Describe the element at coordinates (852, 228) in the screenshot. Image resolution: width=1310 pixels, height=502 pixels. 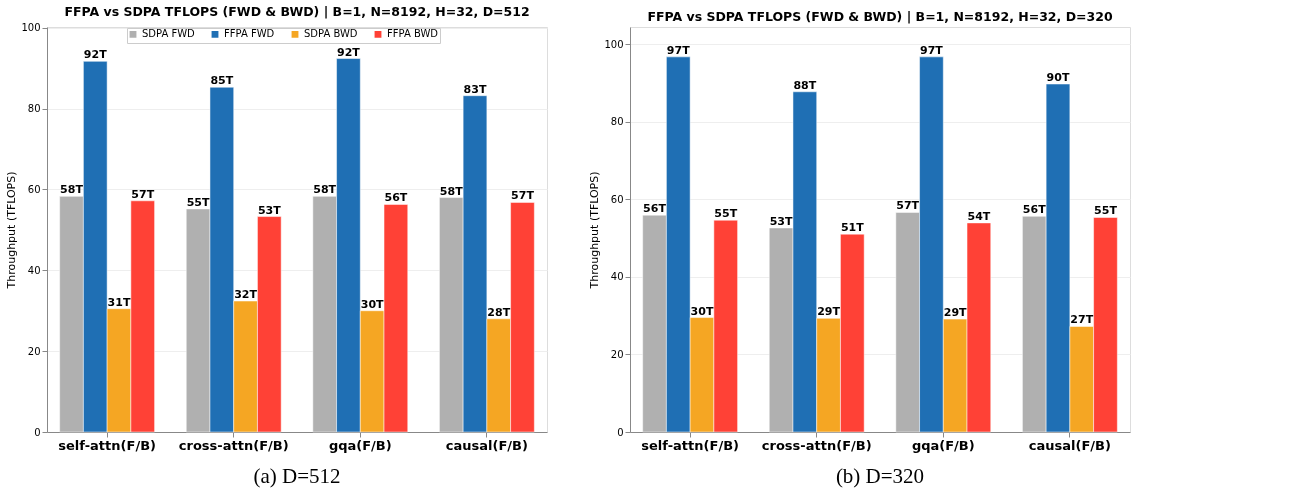
I see `data-label: 51T` at that location.